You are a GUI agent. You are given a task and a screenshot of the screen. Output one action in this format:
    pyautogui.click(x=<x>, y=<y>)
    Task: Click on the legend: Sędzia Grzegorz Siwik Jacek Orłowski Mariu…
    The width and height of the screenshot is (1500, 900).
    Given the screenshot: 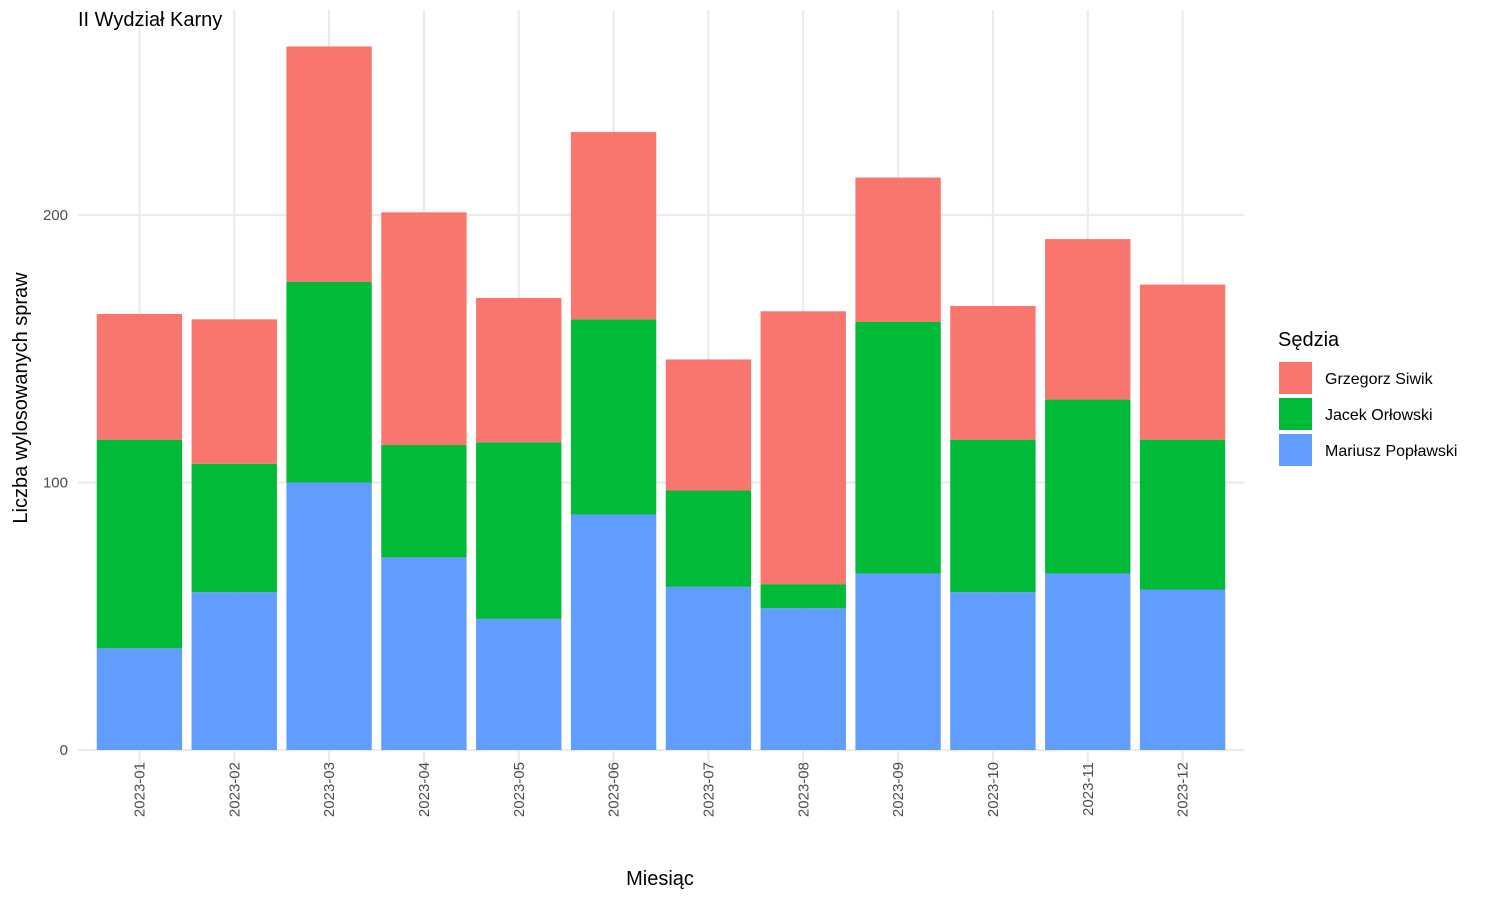 What is the action you would take?
    pyautogui.click(x=1367, y=397)
    